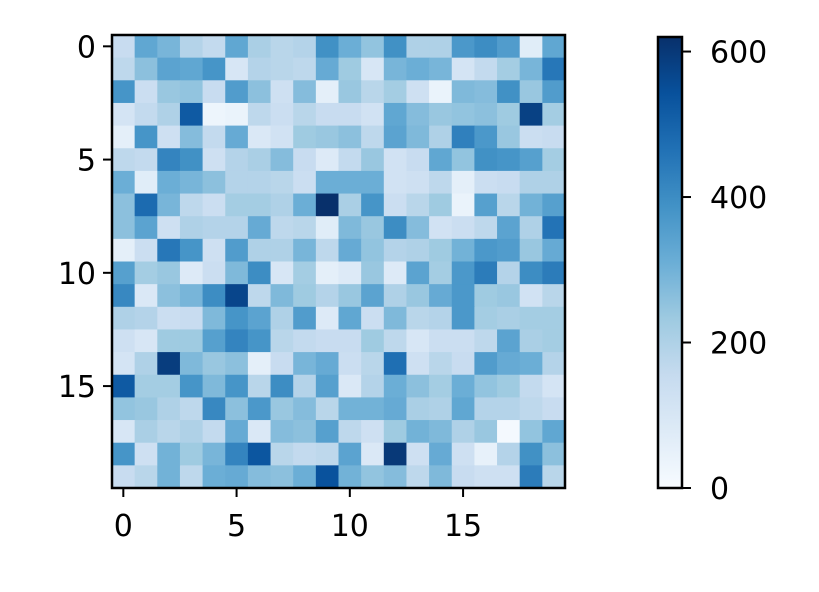 Image resolution: width=819 pixels, height=592 pixels. What do you see at coordinates (86, 161) in the screenshot?
I see `y-tick-label: 5` at bounding box center [86, 161].